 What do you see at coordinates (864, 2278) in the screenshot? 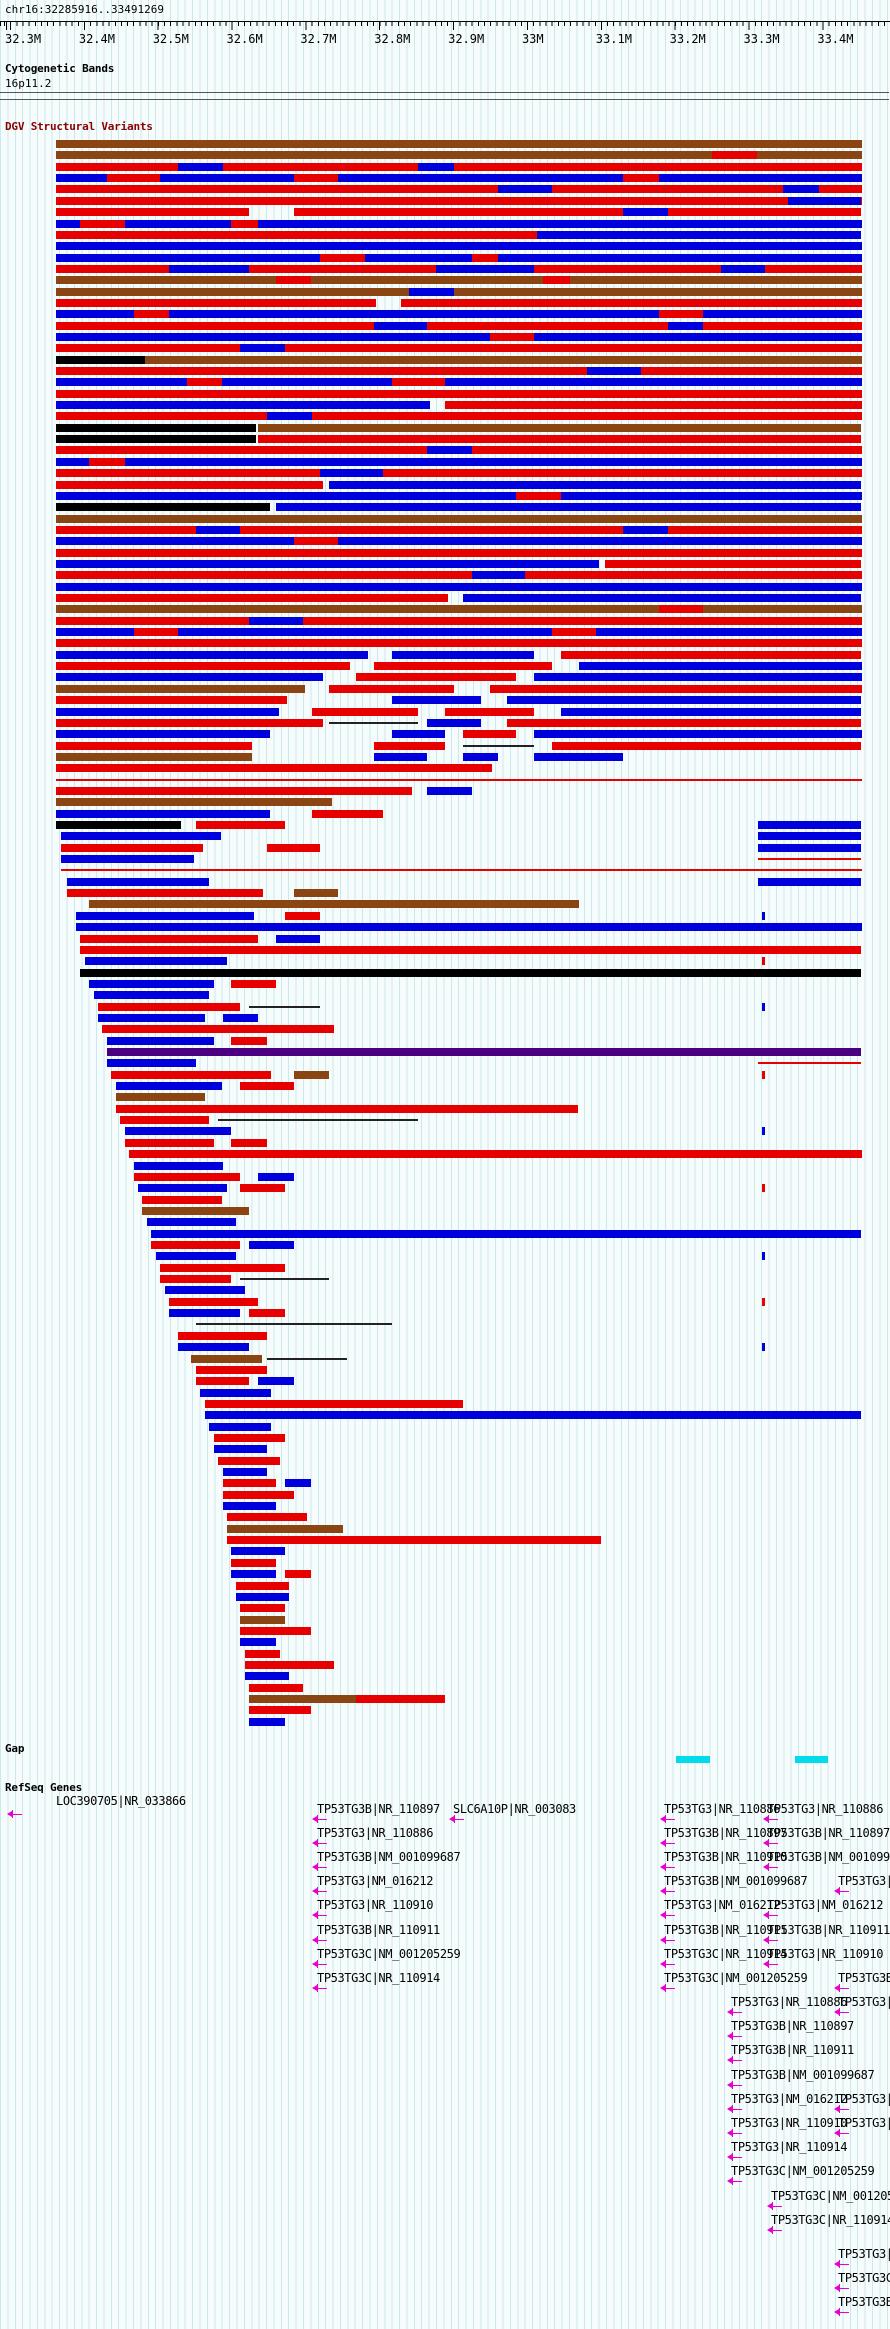
I see `gene-label: TP53TG3C|NM_001205259` at bounding box center [864, 2278].